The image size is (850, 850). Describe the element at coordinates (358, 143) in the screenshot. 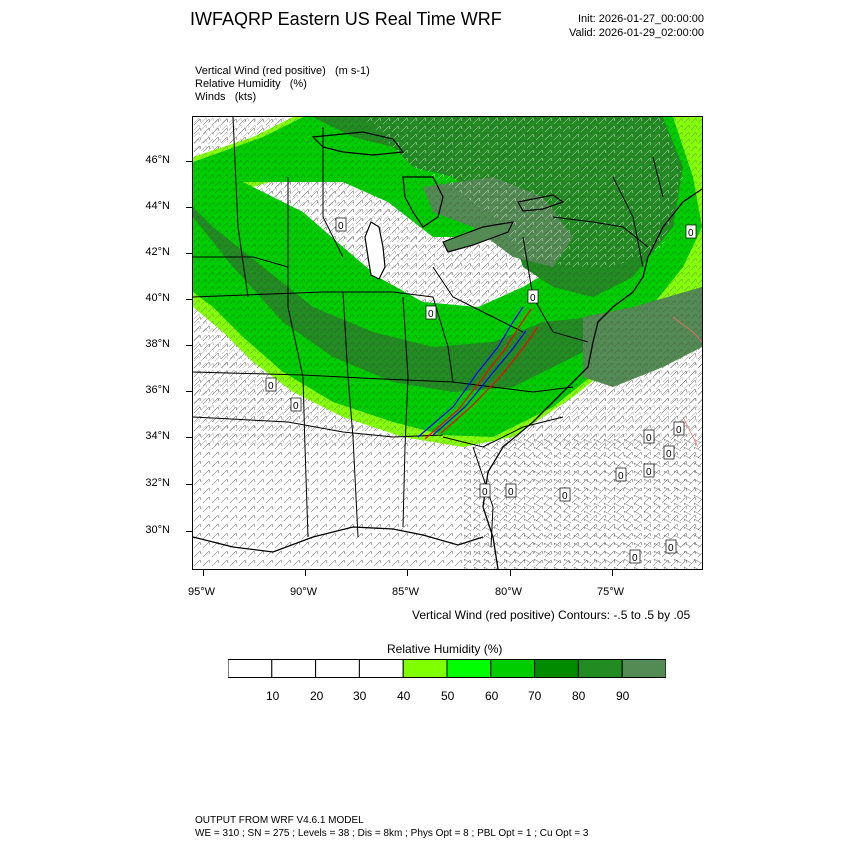

I see `lake-superior` at that location.